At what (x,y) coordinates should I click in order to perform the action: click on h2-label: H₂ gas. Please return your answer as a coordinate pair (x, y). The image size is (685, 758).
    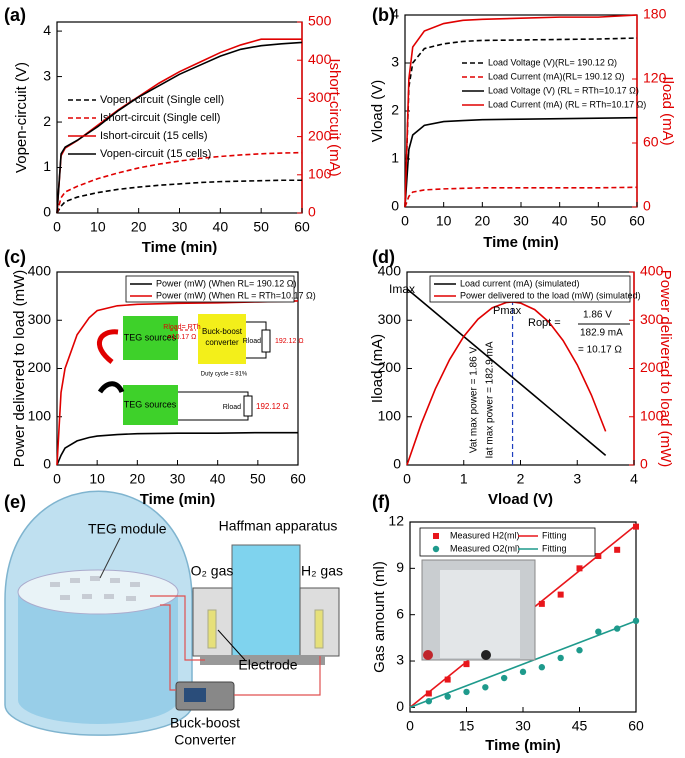
    Looking at the image, I should click on (322, 571).